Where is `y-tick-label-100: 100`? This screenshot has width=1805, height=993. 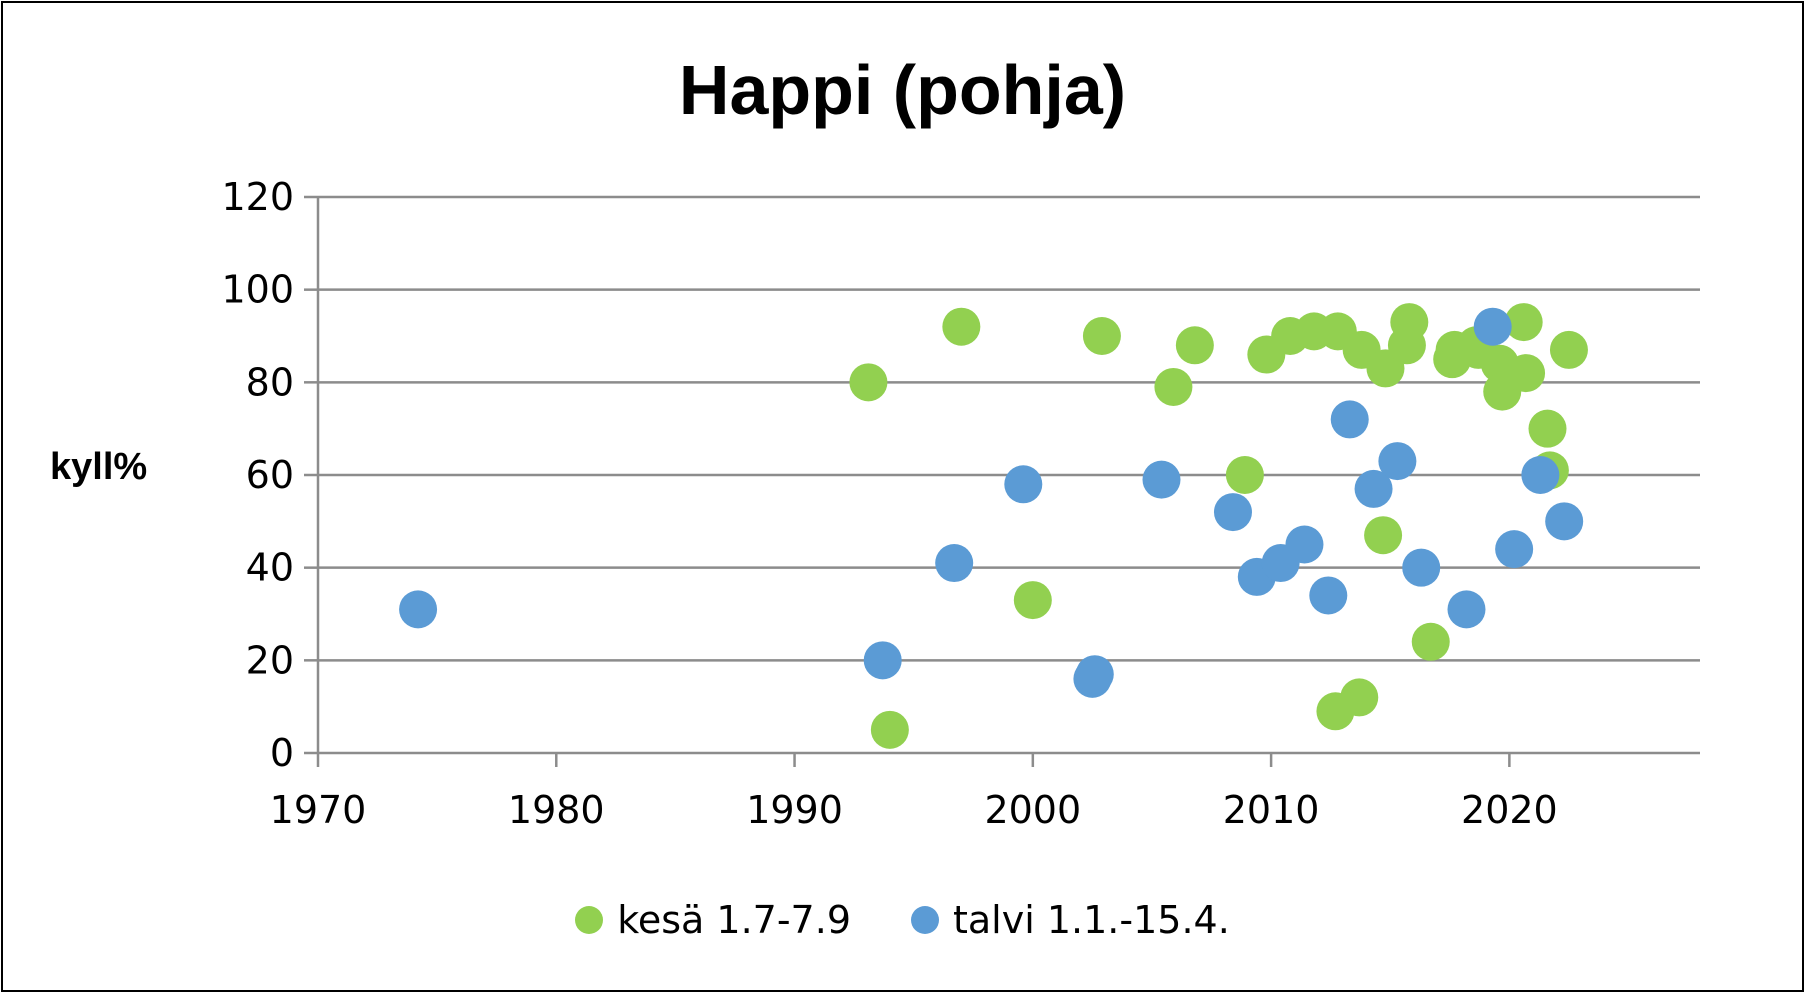
y-tick-label-100: 100 is located at coordinates (257, 290).